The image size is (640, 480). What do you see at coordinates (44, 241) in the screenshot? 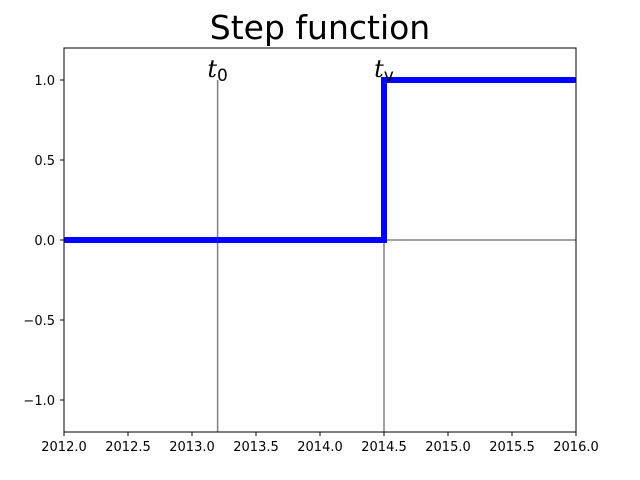
I see `y-tick-label: 0.0` at bounding box center [44, 241].